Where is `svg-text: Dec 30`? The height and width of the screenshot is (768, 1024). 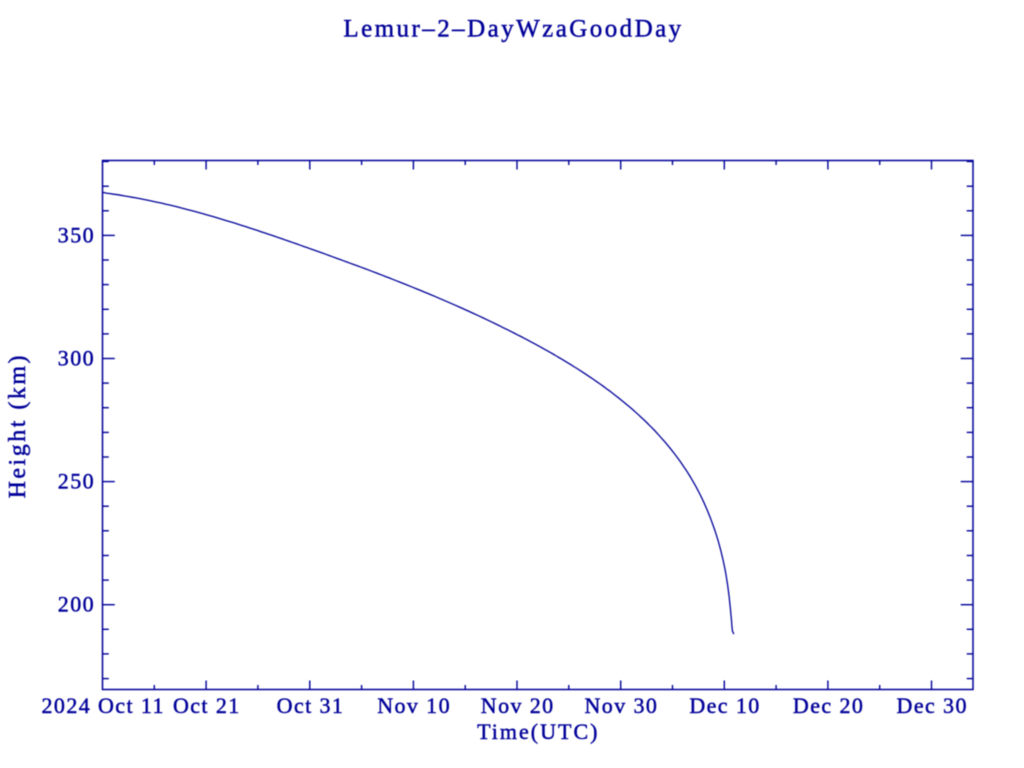
svg-text: Dec 30 is located at coordinates (932, 705).